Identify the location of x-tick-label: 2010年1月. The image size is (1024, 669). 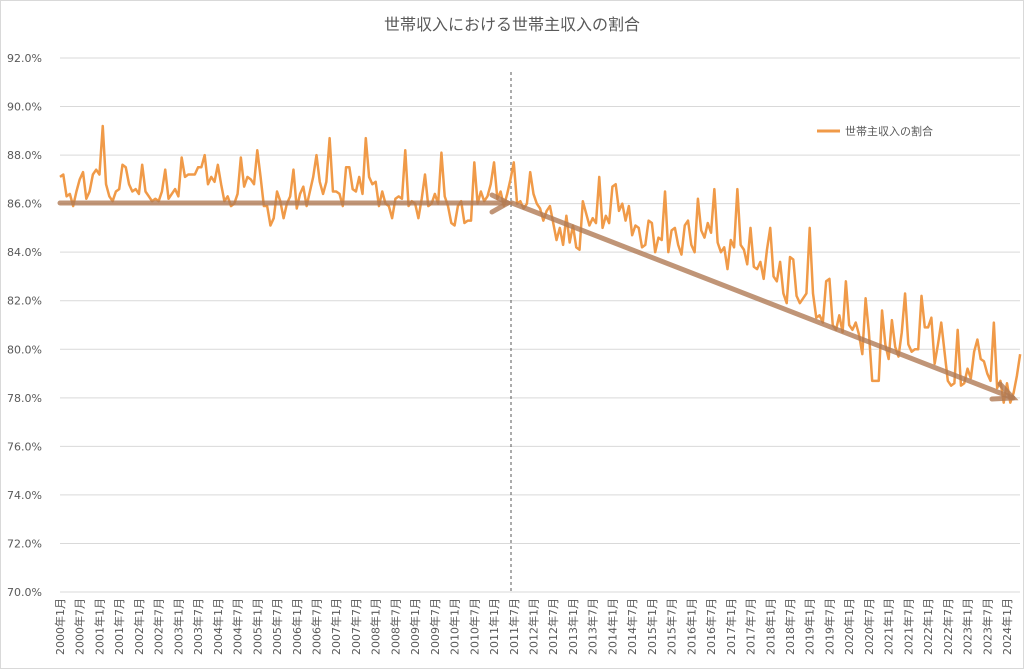
(455, 626).